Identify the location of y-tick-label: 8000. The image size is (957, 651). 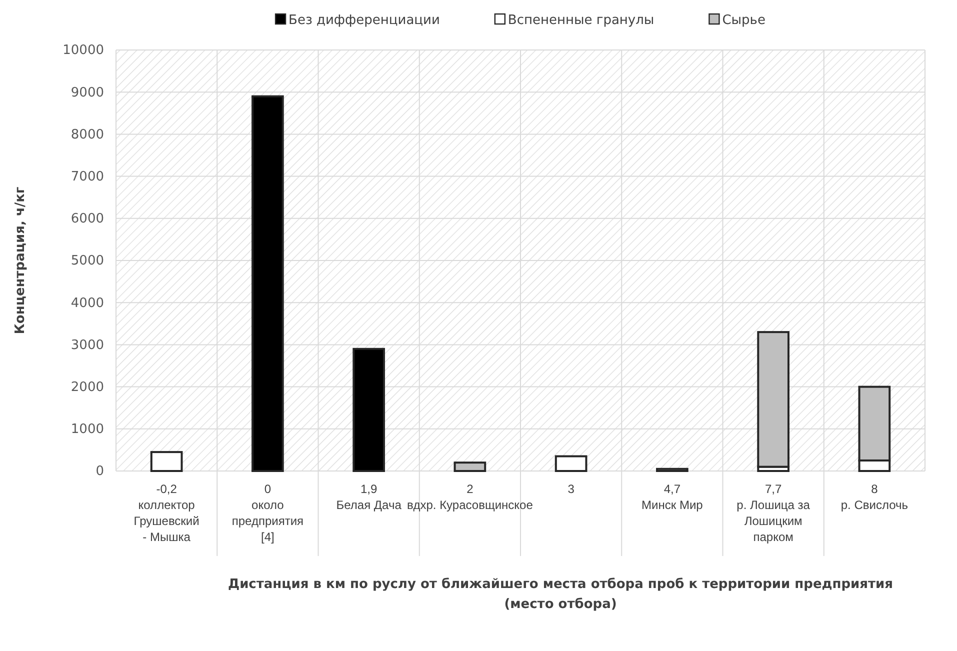
(87, 134).